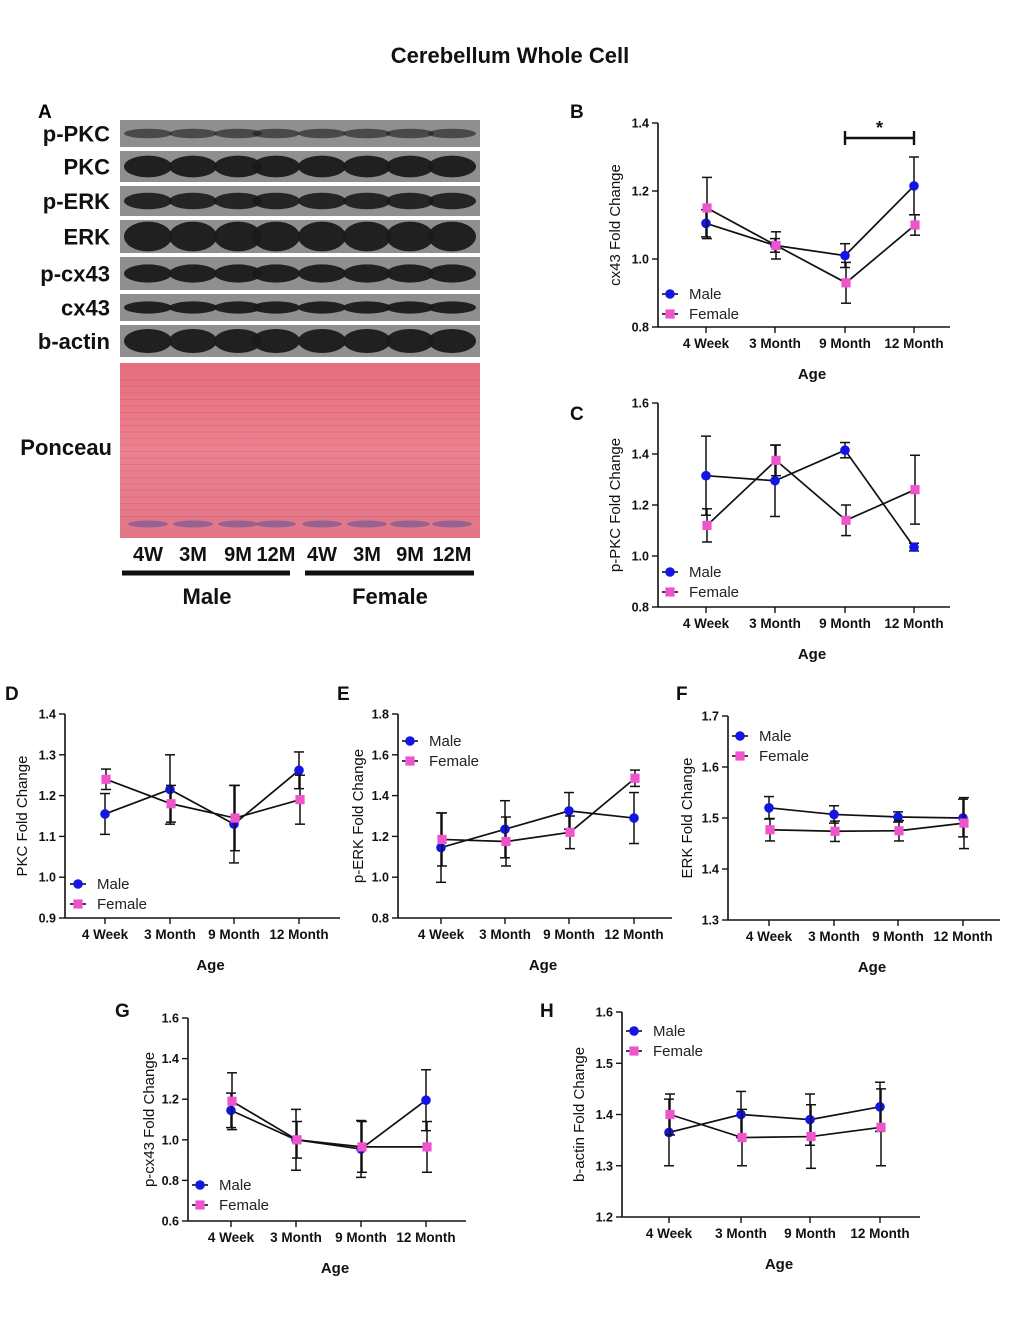 The width and height of the screenshot is (1020, 1320). What do you see at coordinates (425, 1237) in the screenshot?
I see `x-tick-label: 12 Month` at bounding box center [425, 1237].